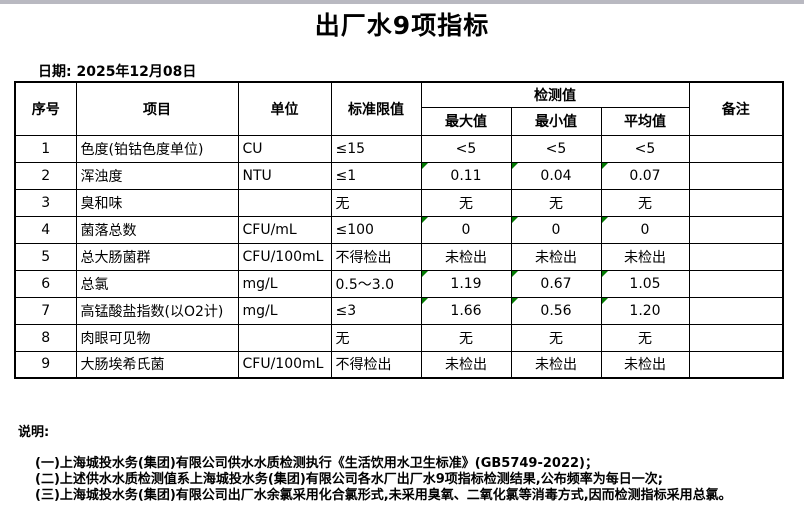  I want to click on date-label: 日期: 2025年12月08日, so click(117, 72).